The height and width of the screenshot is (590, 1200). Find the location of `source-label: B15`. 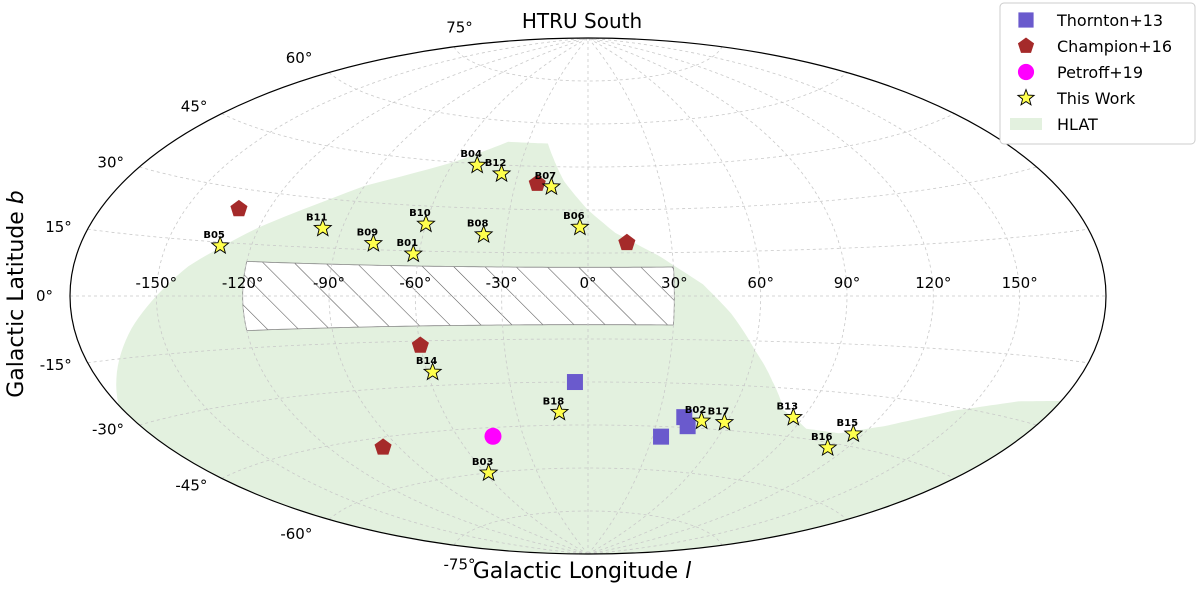

source-label: B15 is located at coordinates (848, 423).